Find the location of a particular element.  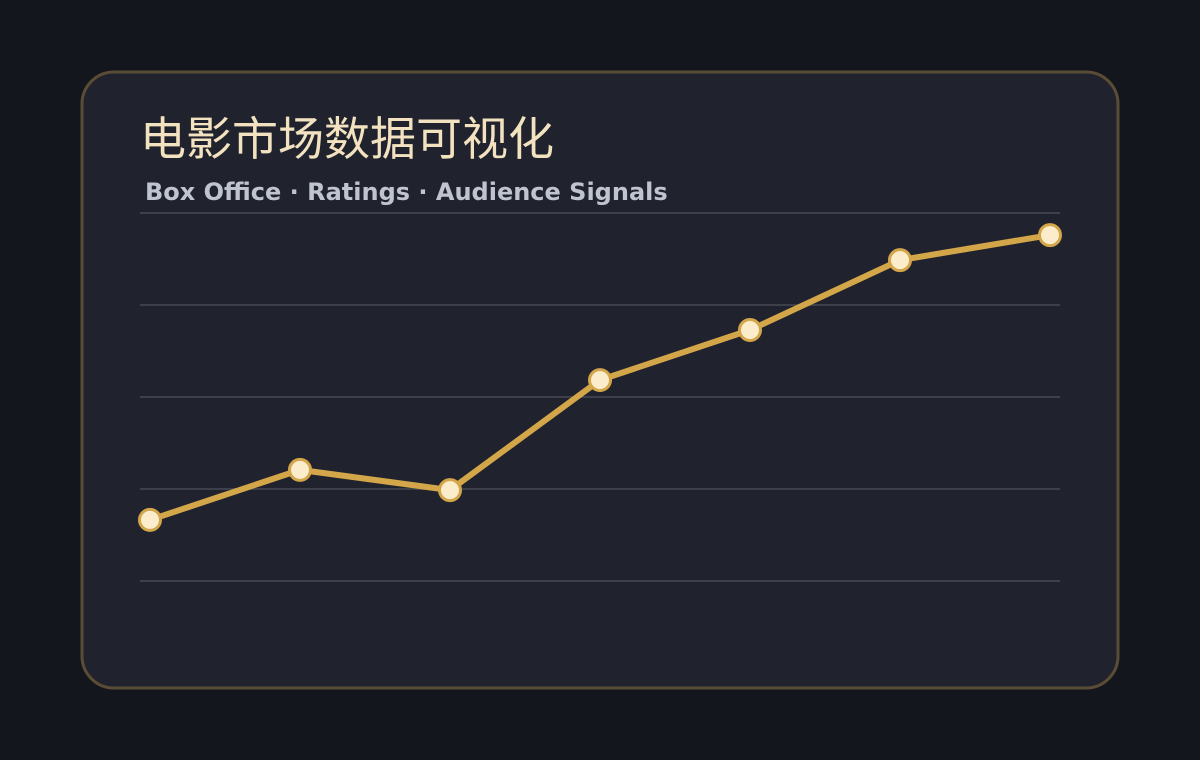

chart-subtitle: Box Office · Ratings · Audience Signals is located at coordinates (406, 192).